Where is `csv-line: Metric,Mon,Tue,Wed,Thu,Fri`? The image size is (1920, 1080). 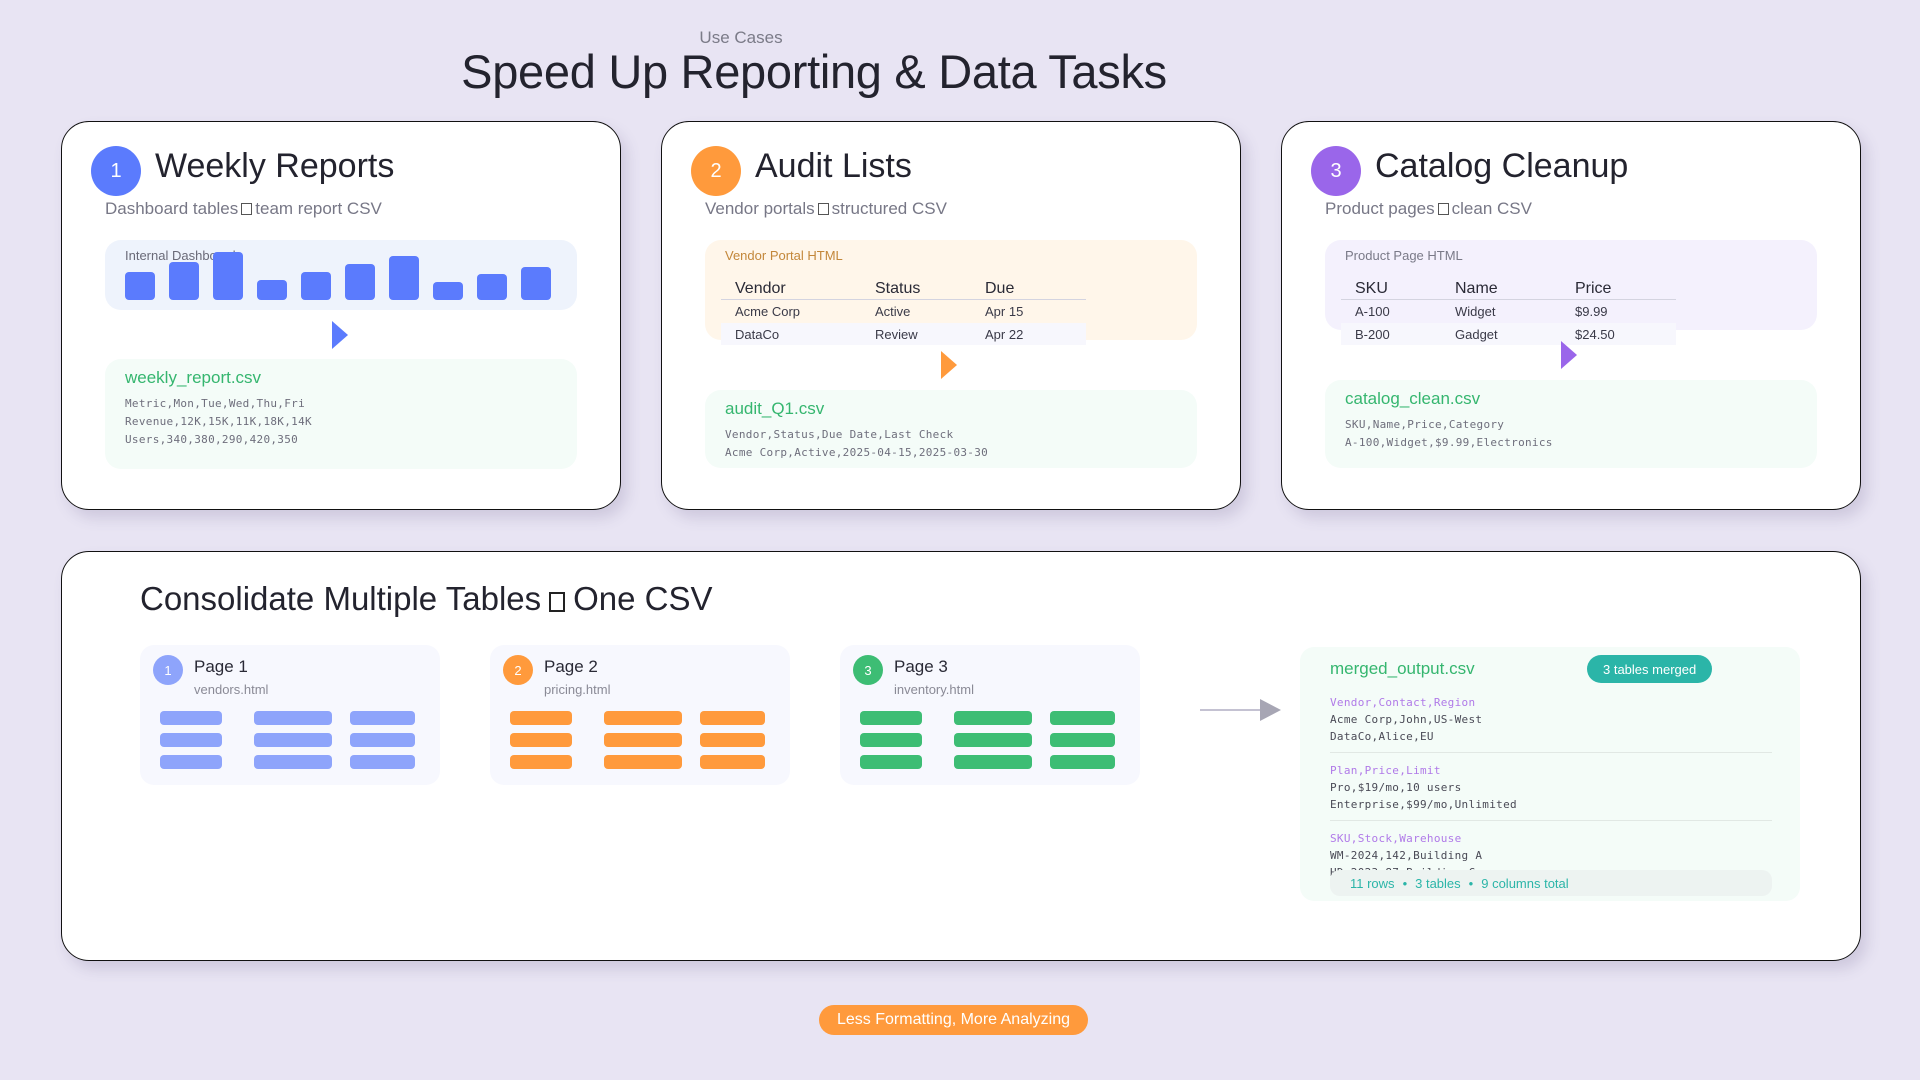
csv-line: Metric,Mon,Tue,Wed,Thu,Fri is located at coordinates (215, 403).